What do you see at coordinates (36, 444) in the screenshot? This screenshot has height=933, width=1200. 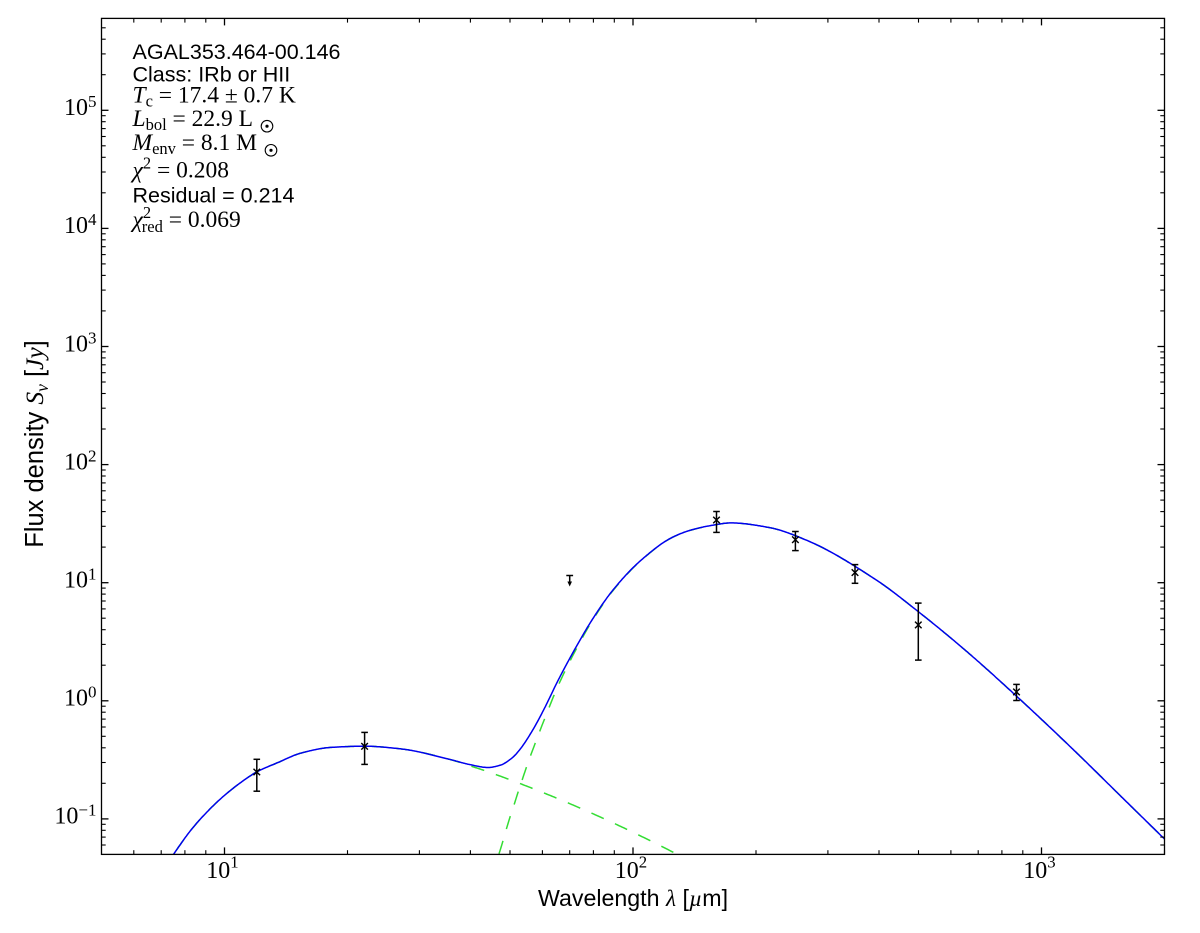 I see `svg-text: Flux density Sν [Jy]` at bounding box center [36, 444].